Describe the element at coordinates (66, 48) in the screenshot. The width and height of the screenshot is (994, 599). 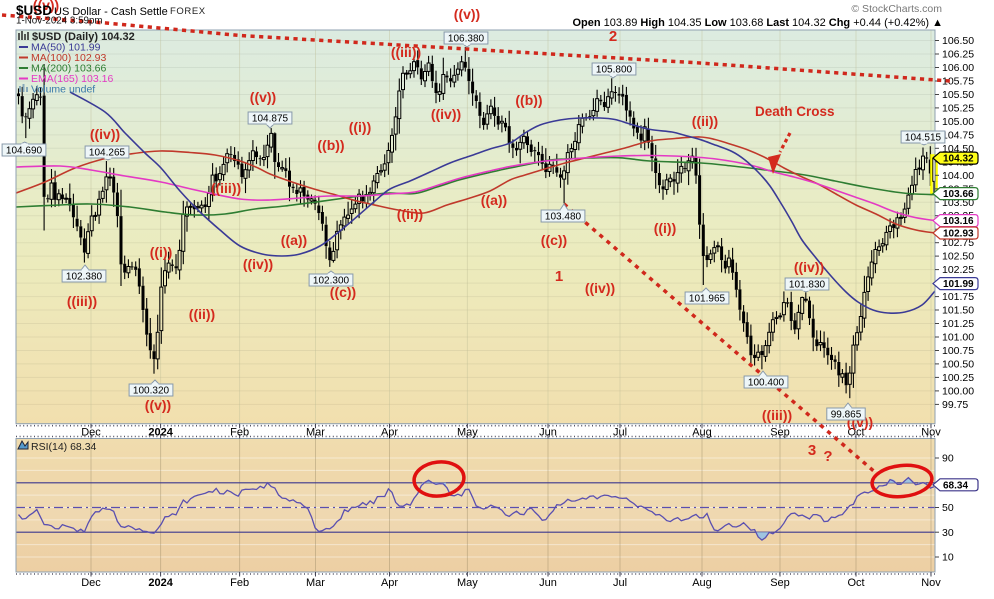
I see `svg-text: MA(50) 101.99` at that location.